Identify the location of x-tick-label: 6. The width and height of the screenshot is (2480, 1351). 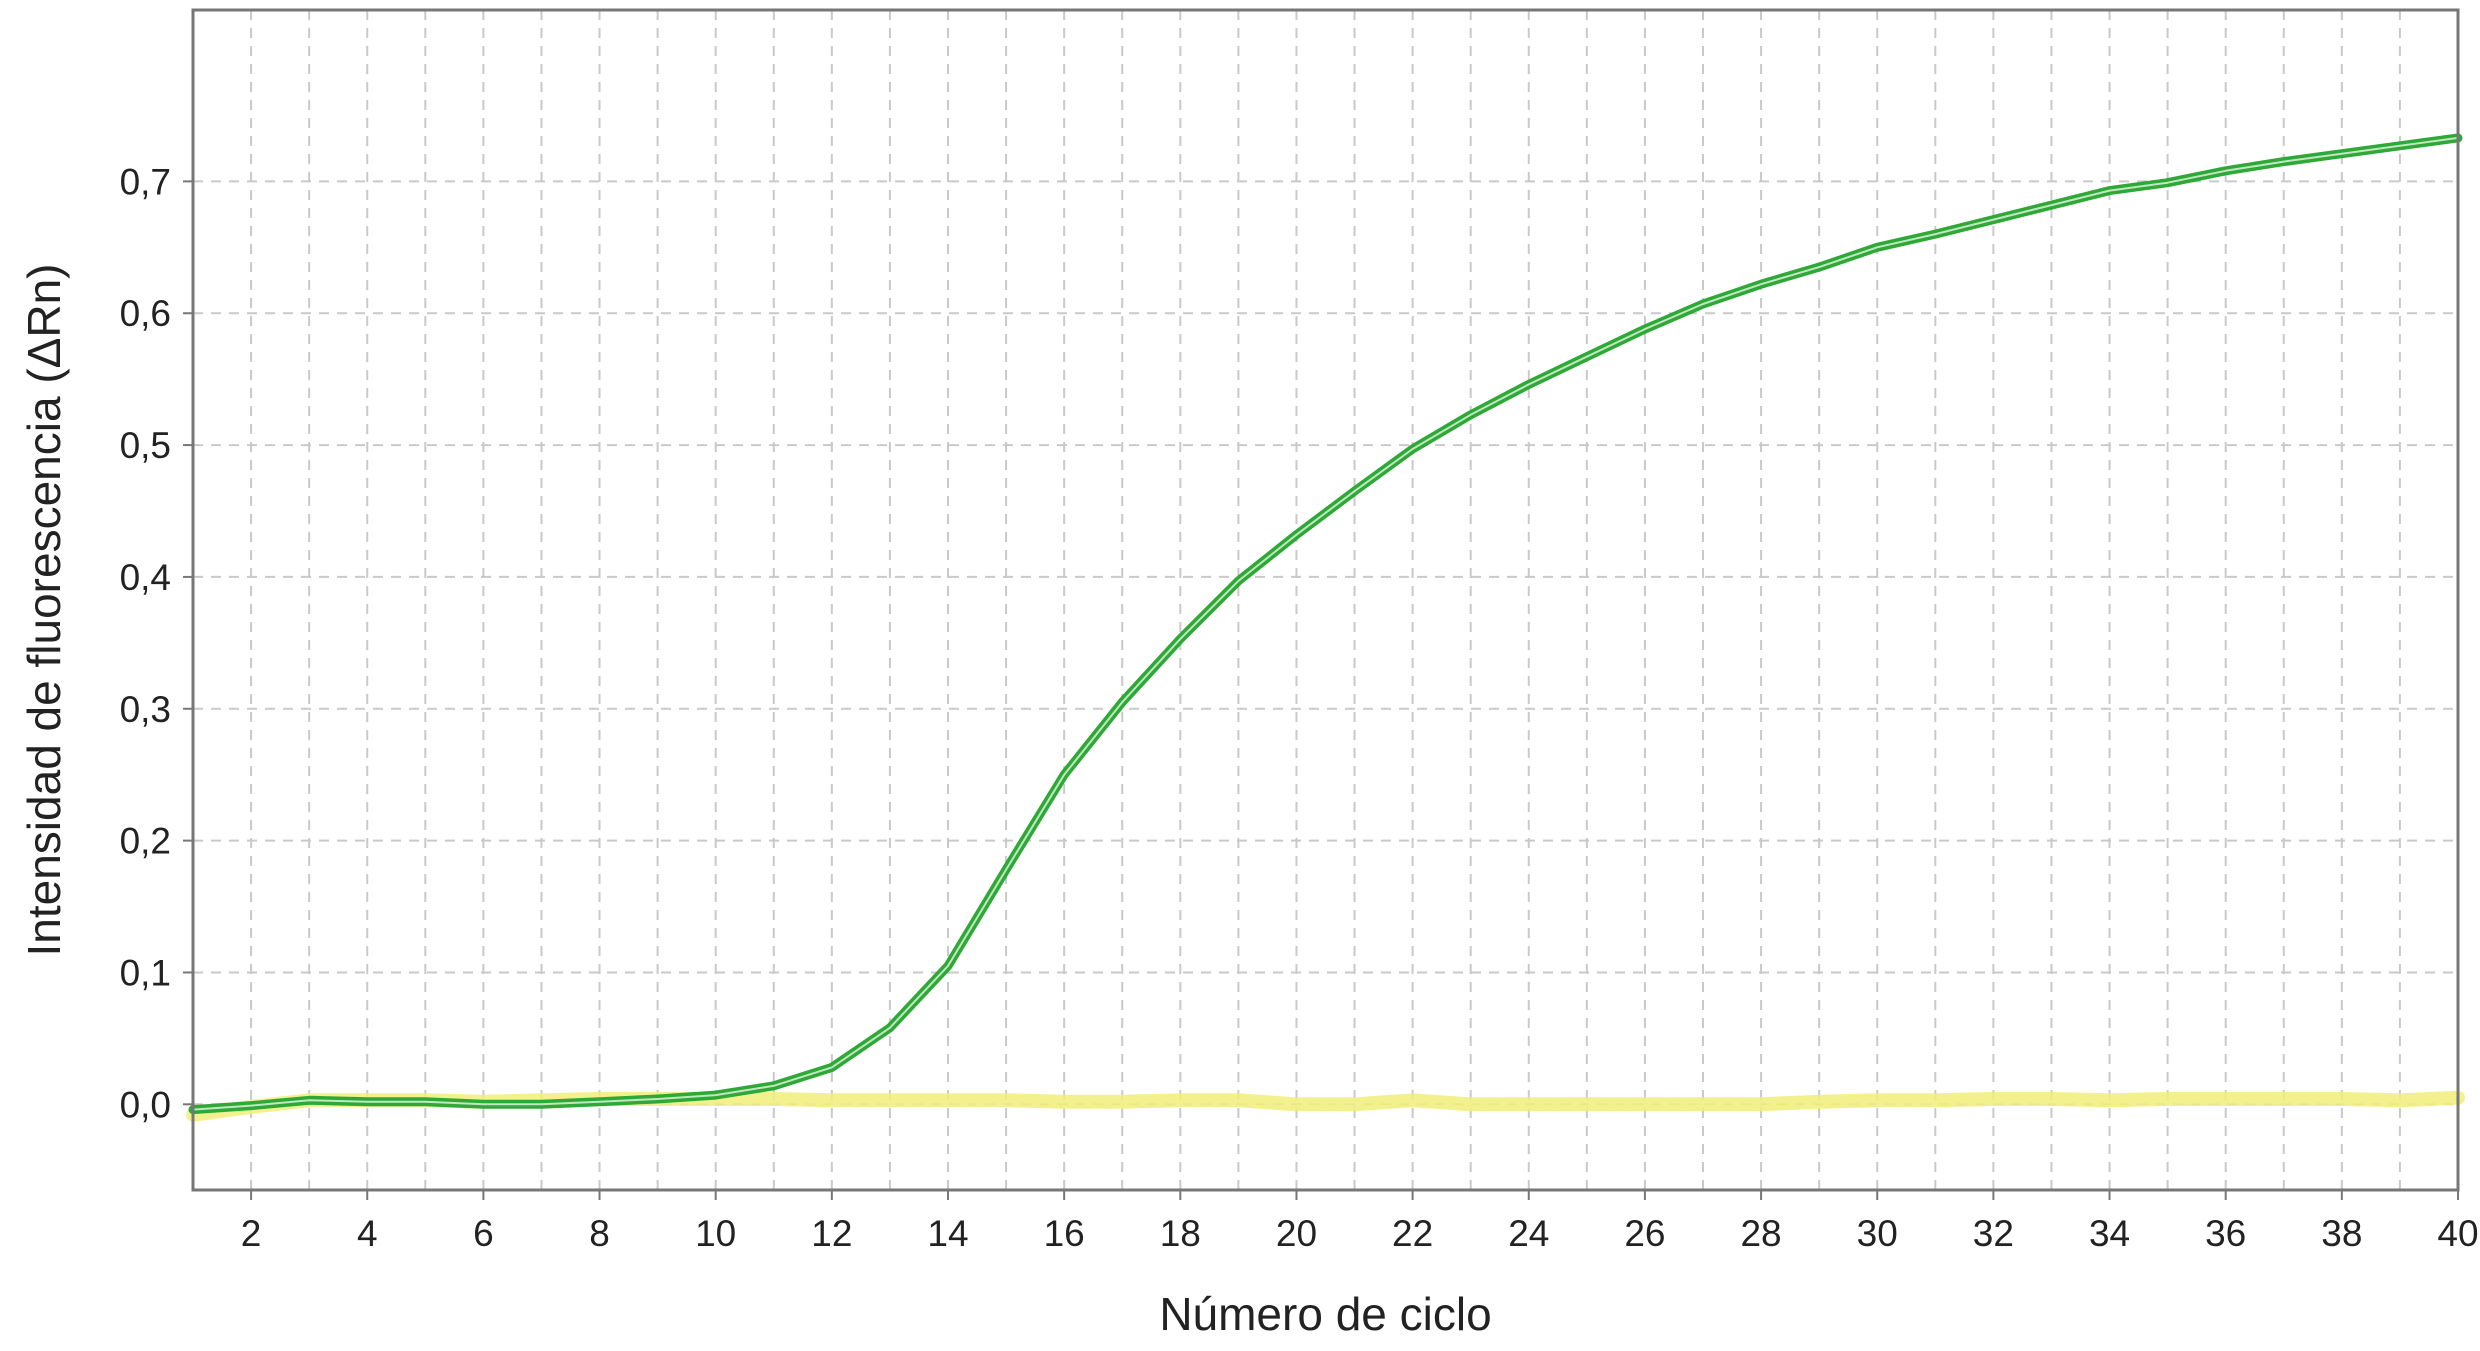
(483, 1233).